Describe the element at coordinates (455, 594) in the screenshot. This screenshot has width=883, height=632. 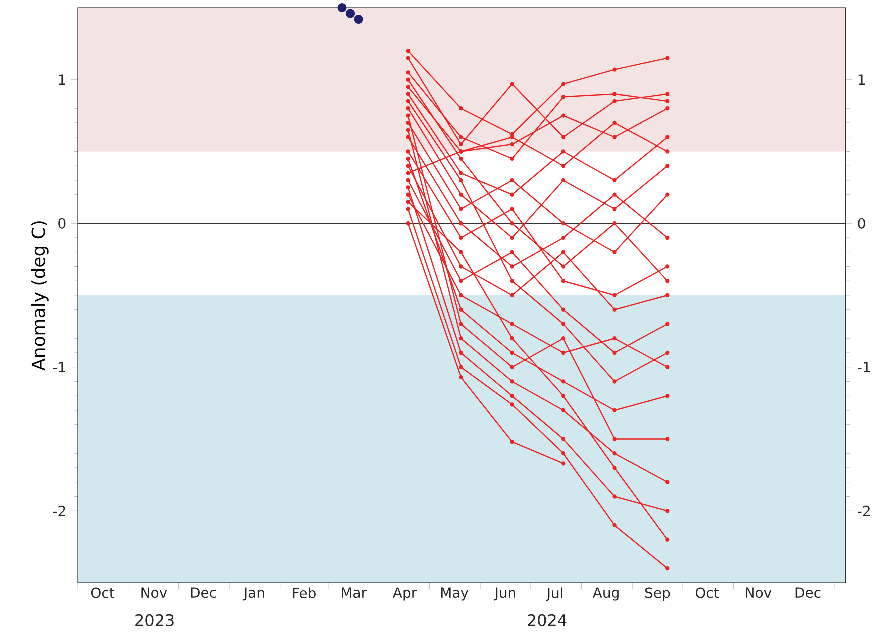
I see `x-tick-label: May` at that location.